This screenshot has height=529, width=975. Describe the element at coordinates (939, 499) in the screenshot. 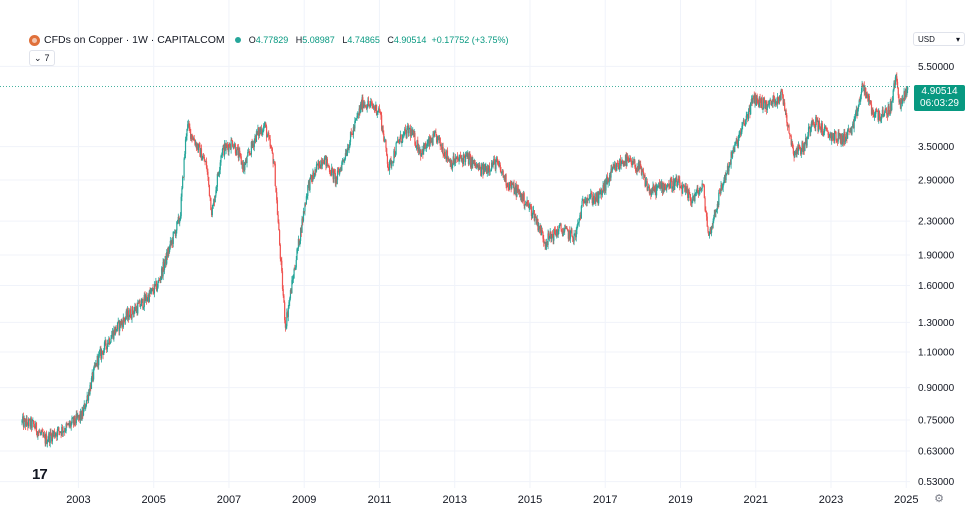

I see `settings-gear-icon: ⚙` at that location.